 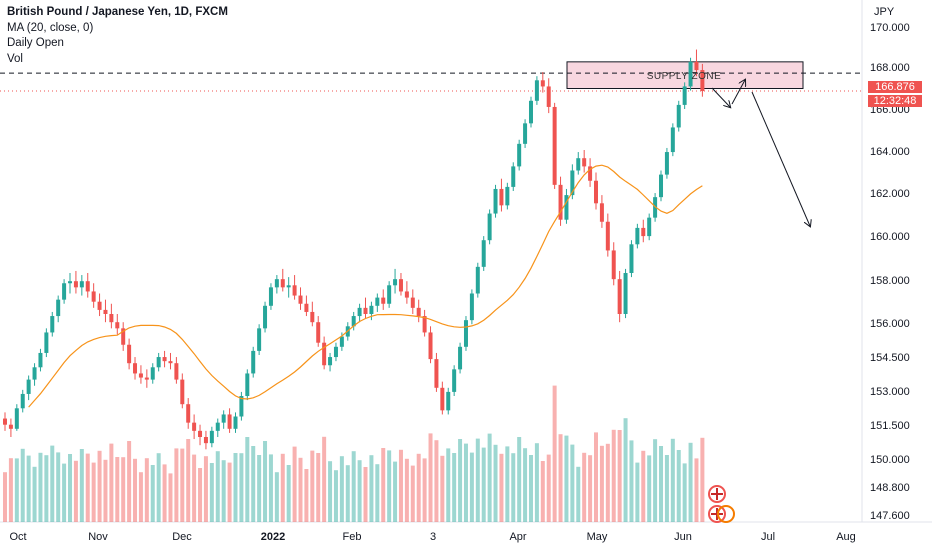 What do you see at coordinates (15, 58) in the screenshot?
I see `legend-vol: Vol` at bounding box center [15, 58].